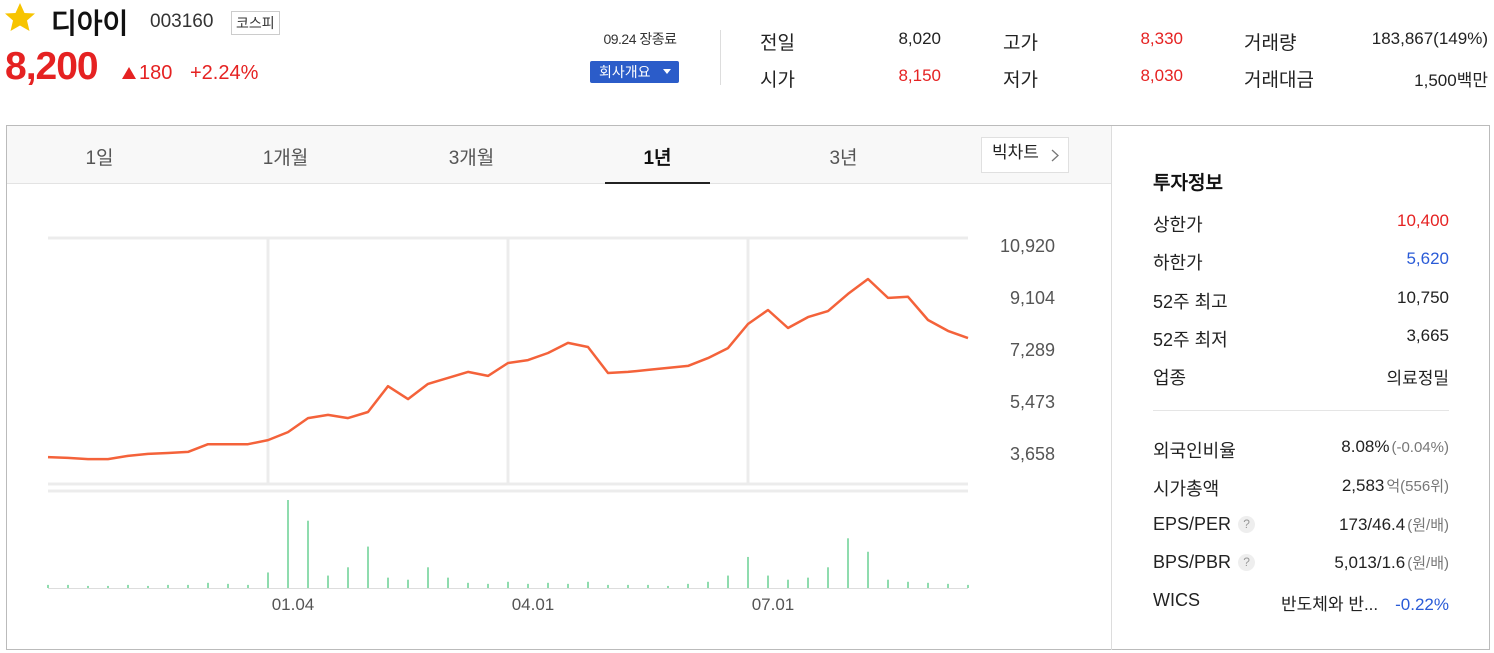  What do you see at coordinates (667, 71) in the screenshot?
I see `dropdown-caret` at bounding box center [667, 71].